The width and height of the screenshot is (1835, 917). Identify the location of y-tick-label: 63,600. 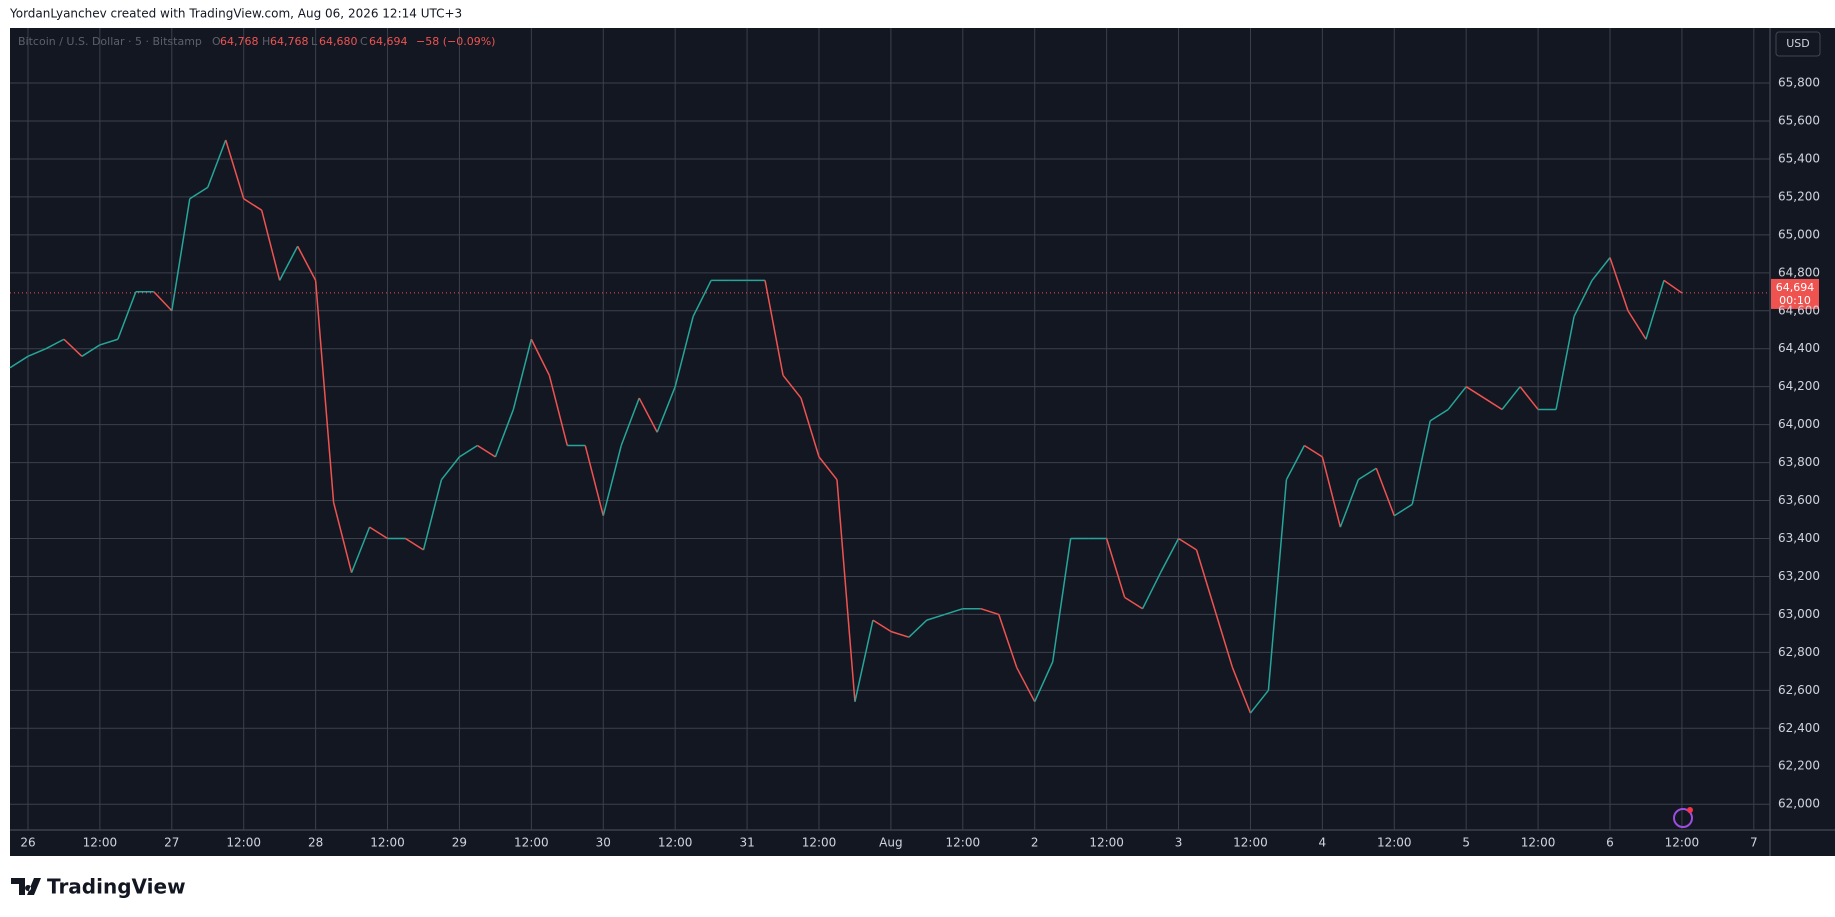
(1799, 500).